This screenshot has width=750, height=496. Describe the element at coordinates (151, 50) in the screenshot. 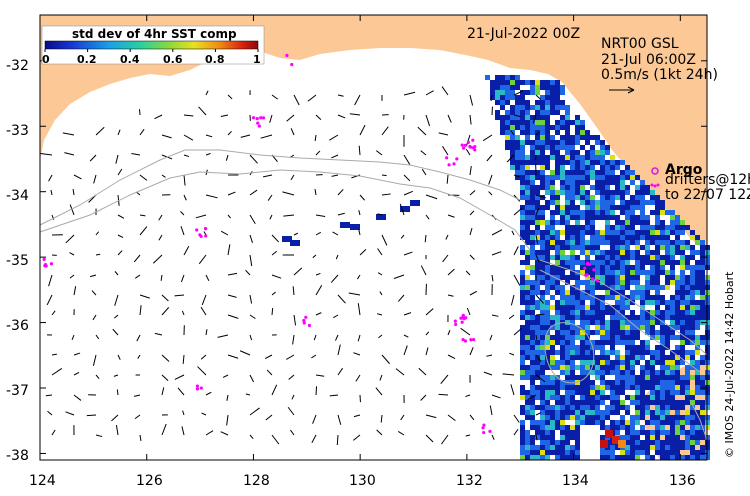

I see `colorbar-ticks` at that location.